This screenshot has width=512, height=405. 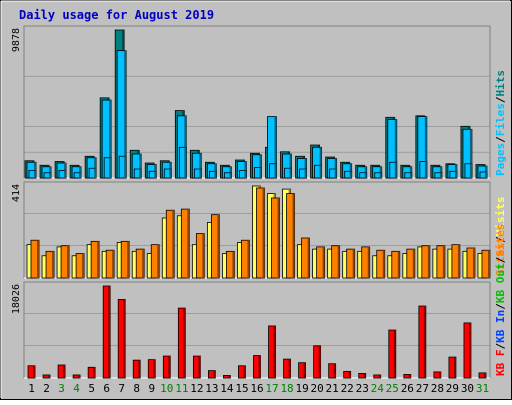 I want to click on bar-pages-day-25-shade, so click(x=395, y=170).